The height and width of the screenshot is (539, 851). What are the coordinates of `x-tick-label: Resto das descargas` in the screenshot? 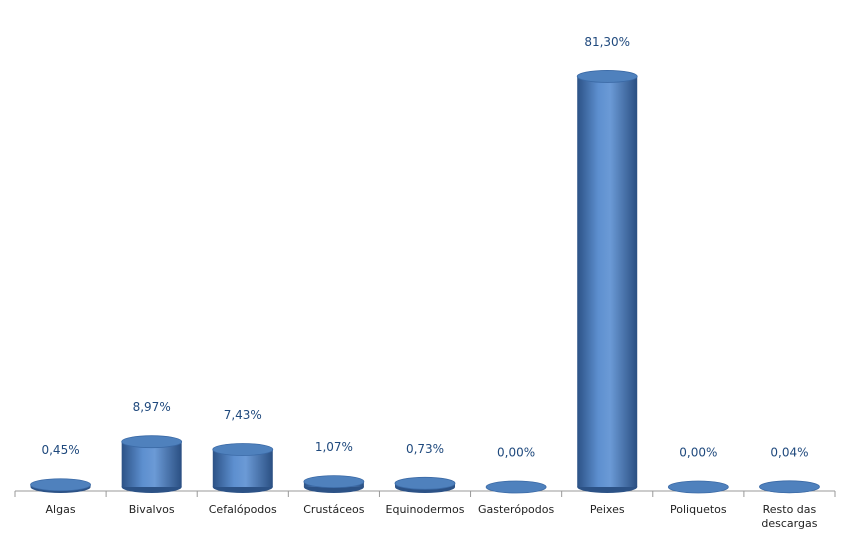 It's located at (789, 516).